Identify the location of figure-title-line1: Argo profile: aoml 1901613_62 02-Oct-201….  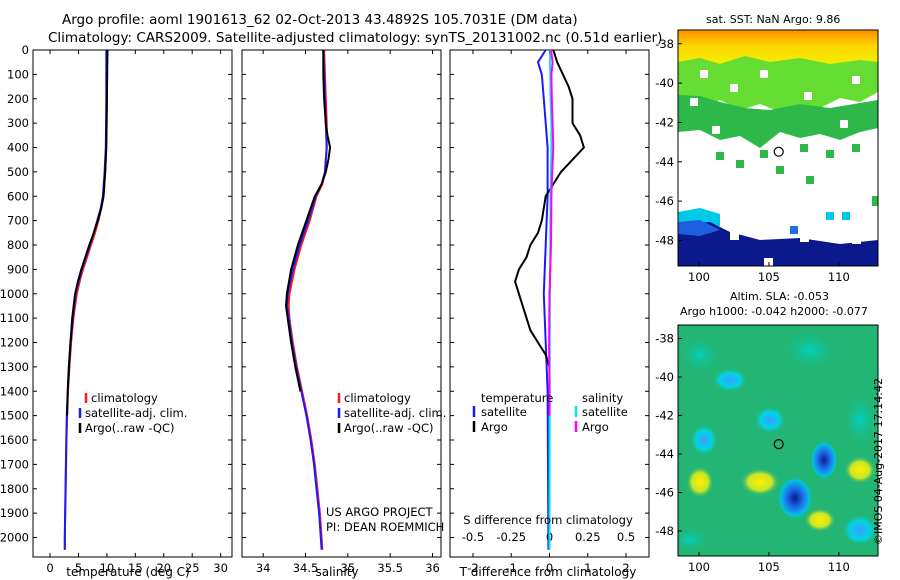
(320, 20).